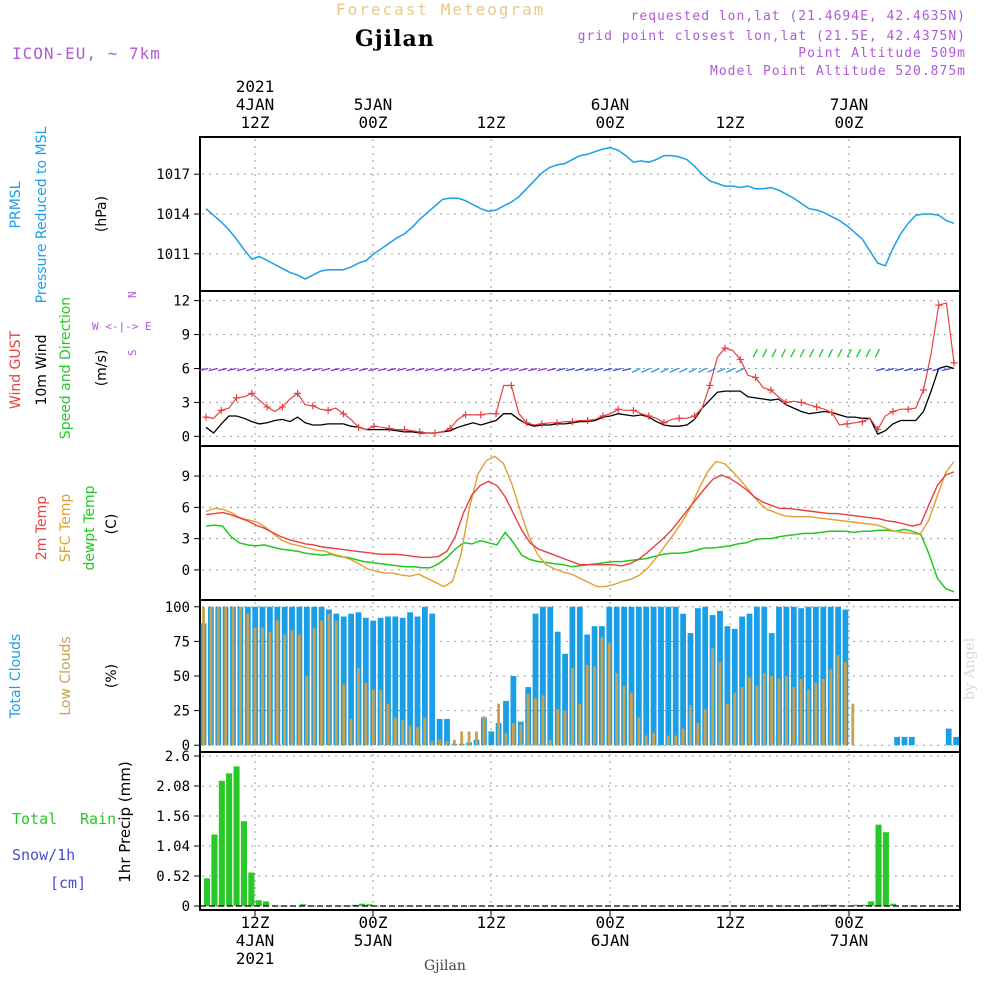 Image resolution: width=1000 pixels, height=1000 pixels. Describe the element at coordinates (68, 883) in the screenshot. I see `side-label-snow-unit: [cm]` at that location.